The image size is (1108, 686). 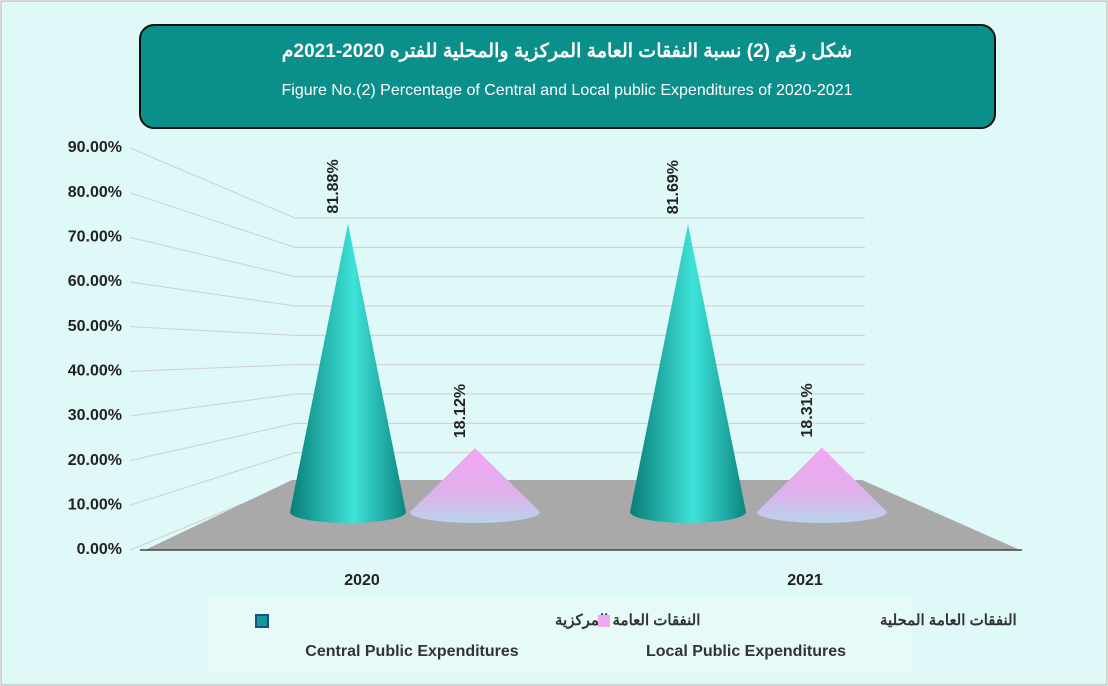 I want to click on title-box, so click(x=567, y=76).